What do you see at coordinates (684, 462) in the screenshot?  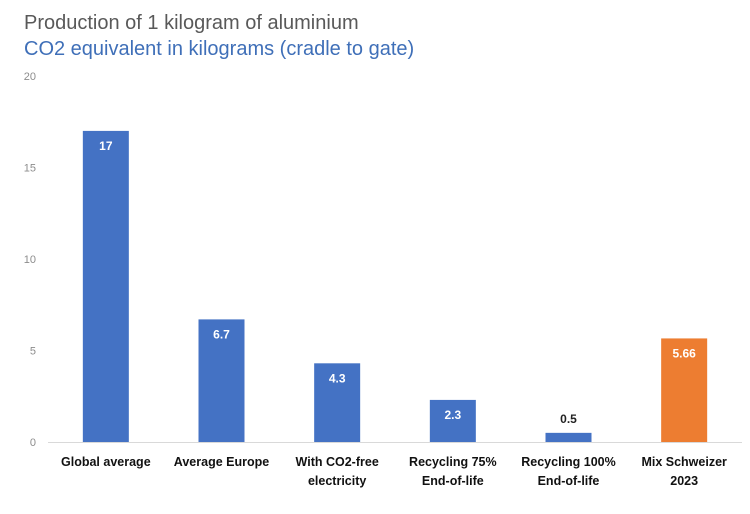 I see `x-category-label-line: Mix Schweizer` at bounding box center [684, 462].